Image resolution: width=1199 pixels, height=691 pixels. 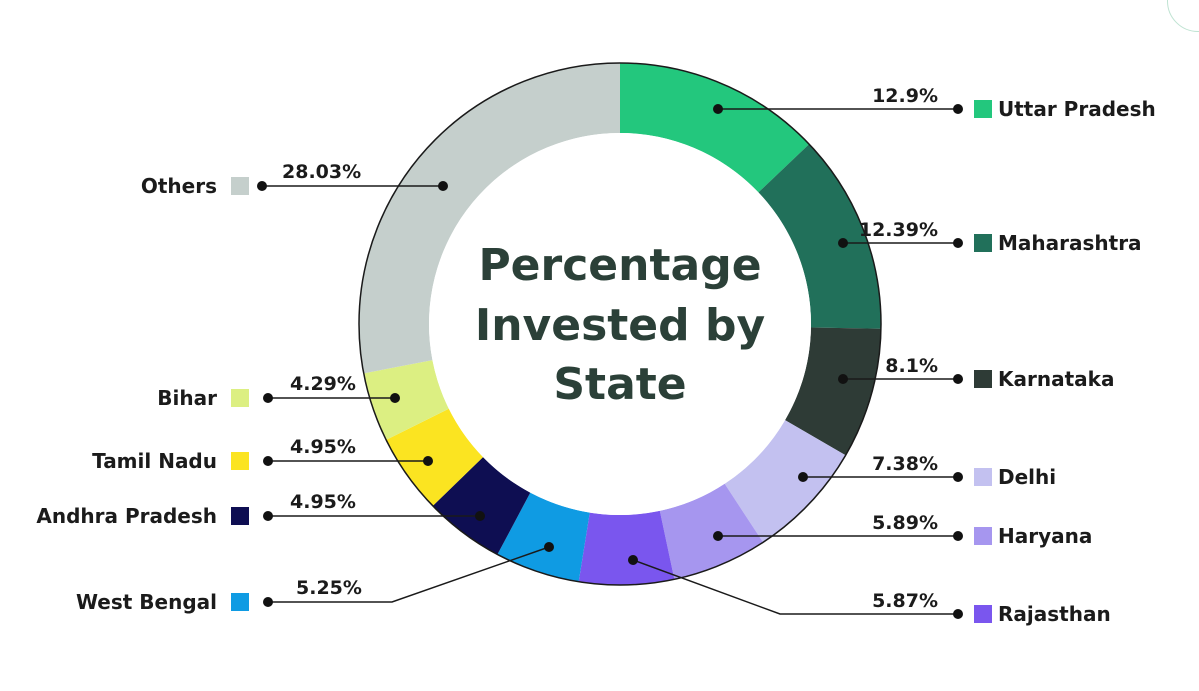 I want to click on category-label: West Bengal, so click(x=146, y=602).